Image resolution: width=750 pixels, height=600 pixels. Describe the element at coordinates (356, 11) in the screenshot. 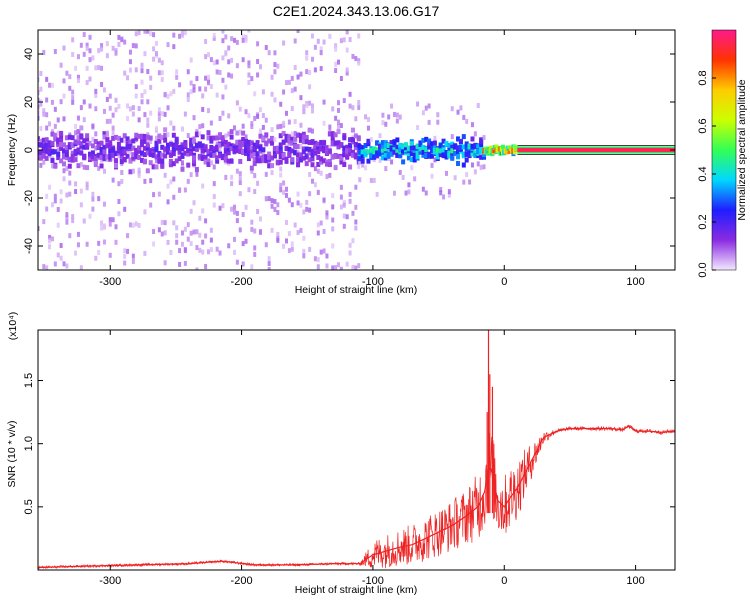

I see `figure-title: C2E1.2024.343.13.06.G17` at that location.